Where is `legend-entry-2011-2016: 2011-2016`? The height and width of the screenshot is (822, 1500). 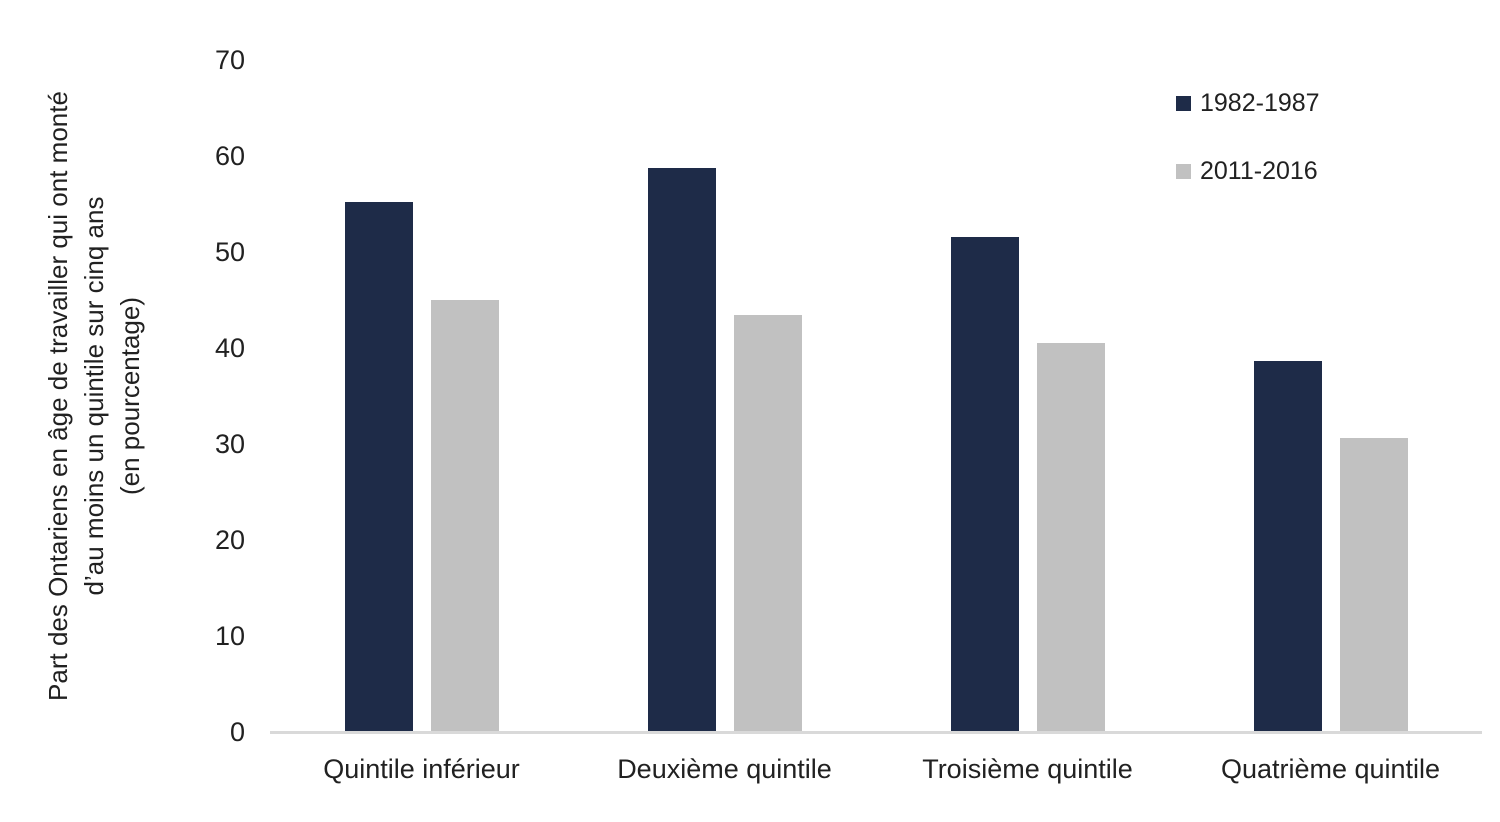 legend-entry-2011-2016: 2011-2016 is located at coordinates (1248, 171).